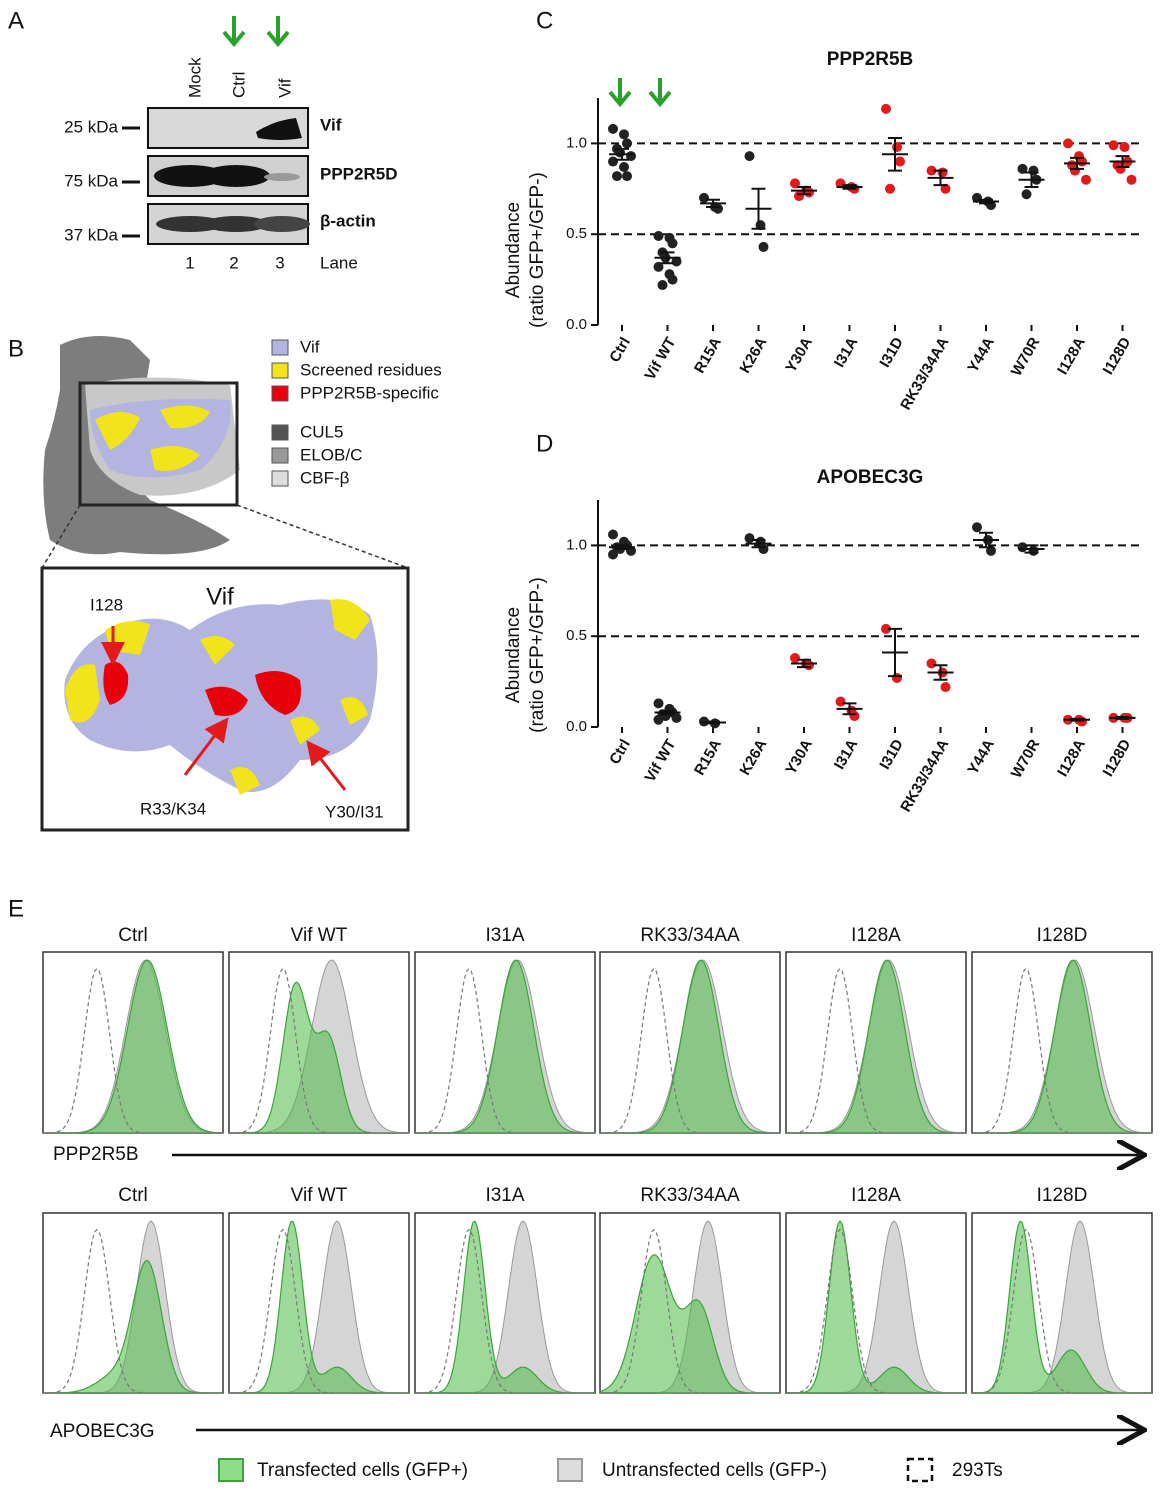  What do you see at coordinates (91, 126) in the screenshot?
I see `marker-label: 25 kDa` at bounding box center [91, 126].